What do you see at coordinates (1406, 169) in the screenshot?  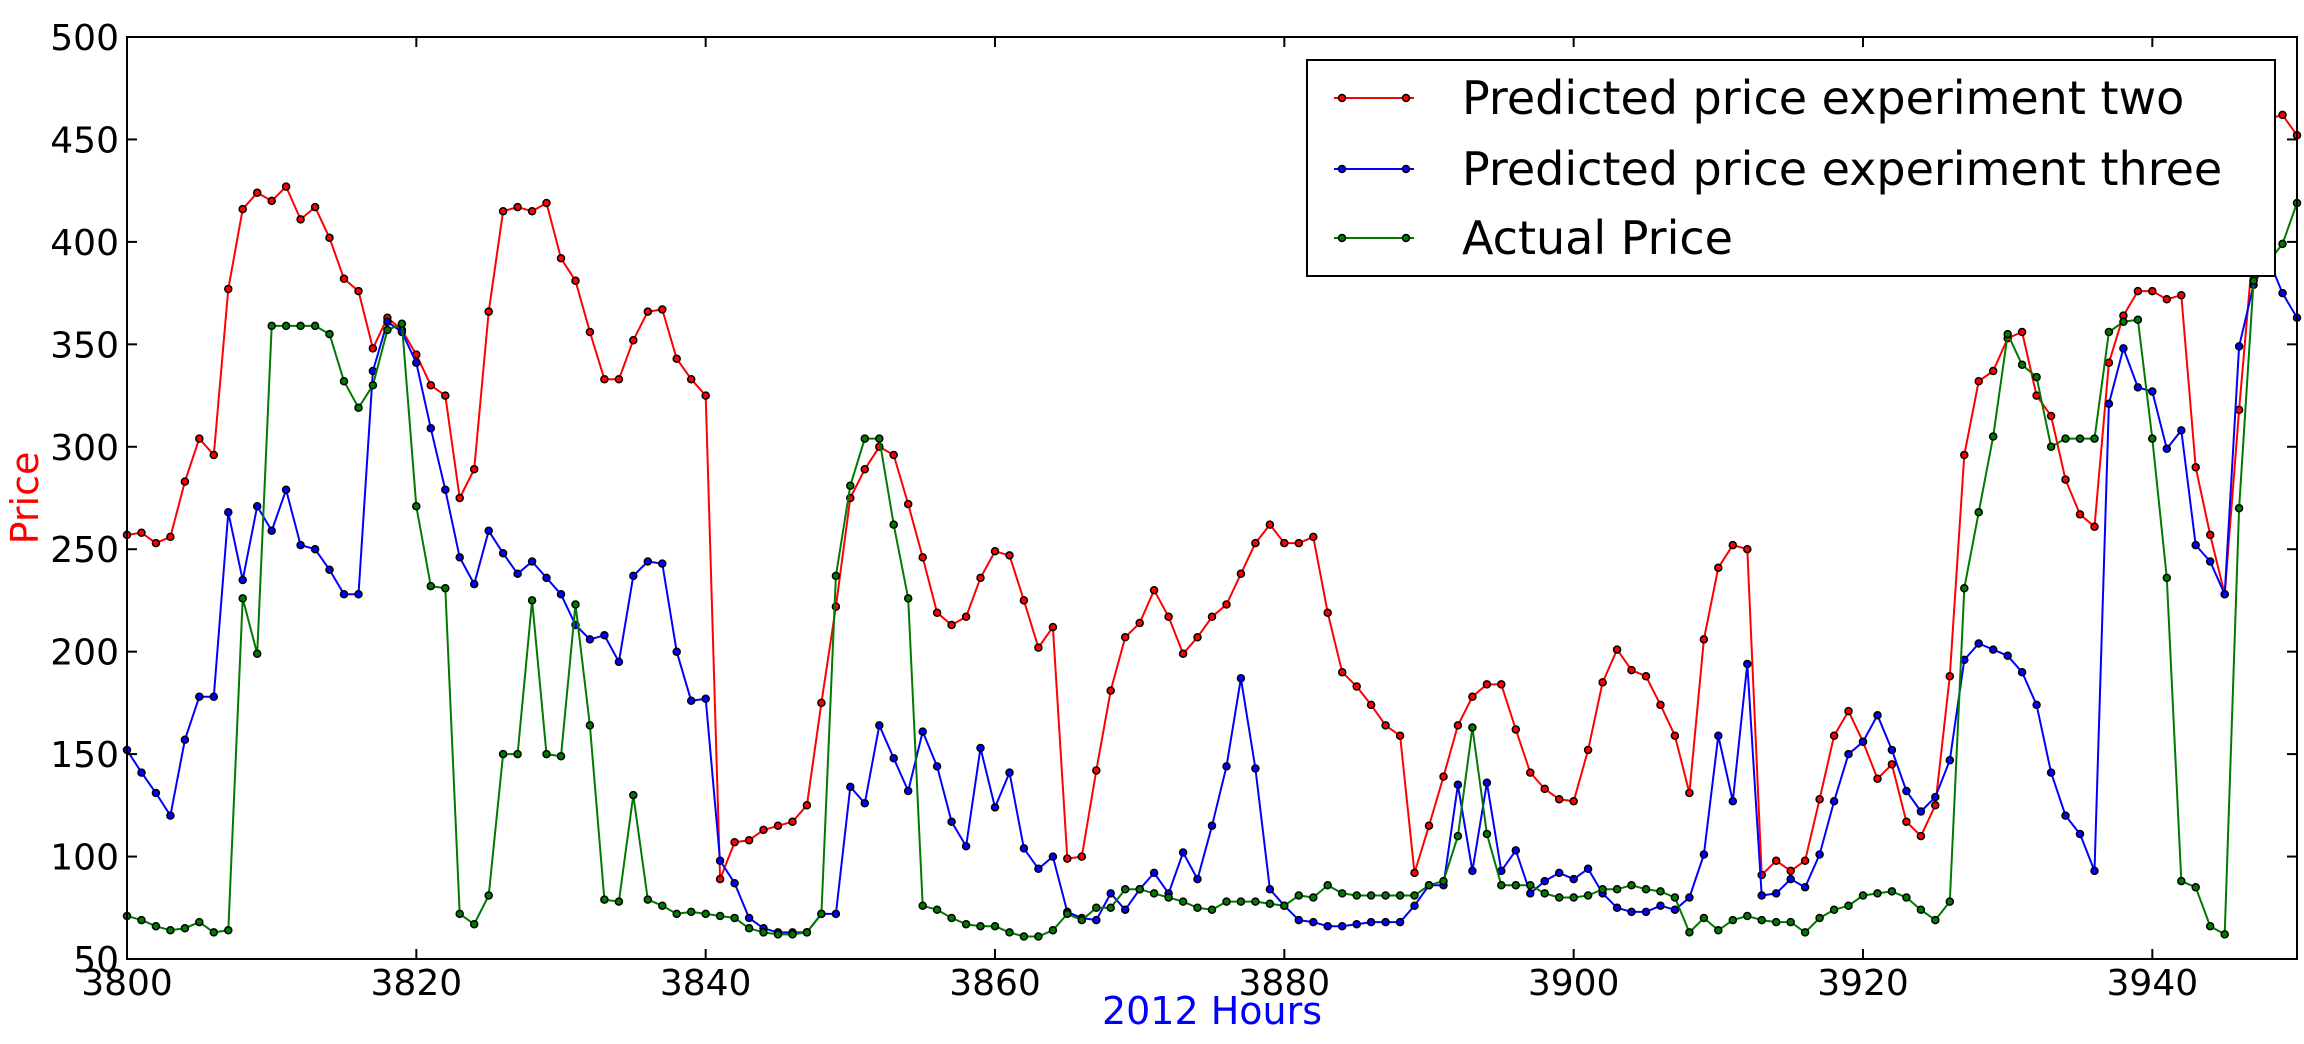 I see `legend-marker-experiment-three` at bounding box center [1406, 169].